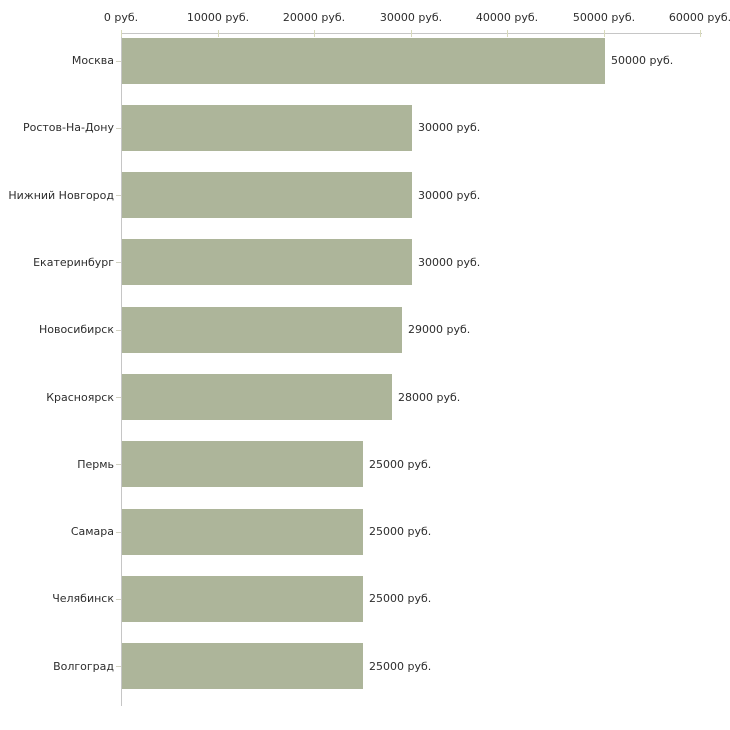 This screenshot has height=730, width=730. Describe the element at coordinates (218, 17) in the screenshot. I see `x-axis-tick-label: 10000 руб.` at that location.